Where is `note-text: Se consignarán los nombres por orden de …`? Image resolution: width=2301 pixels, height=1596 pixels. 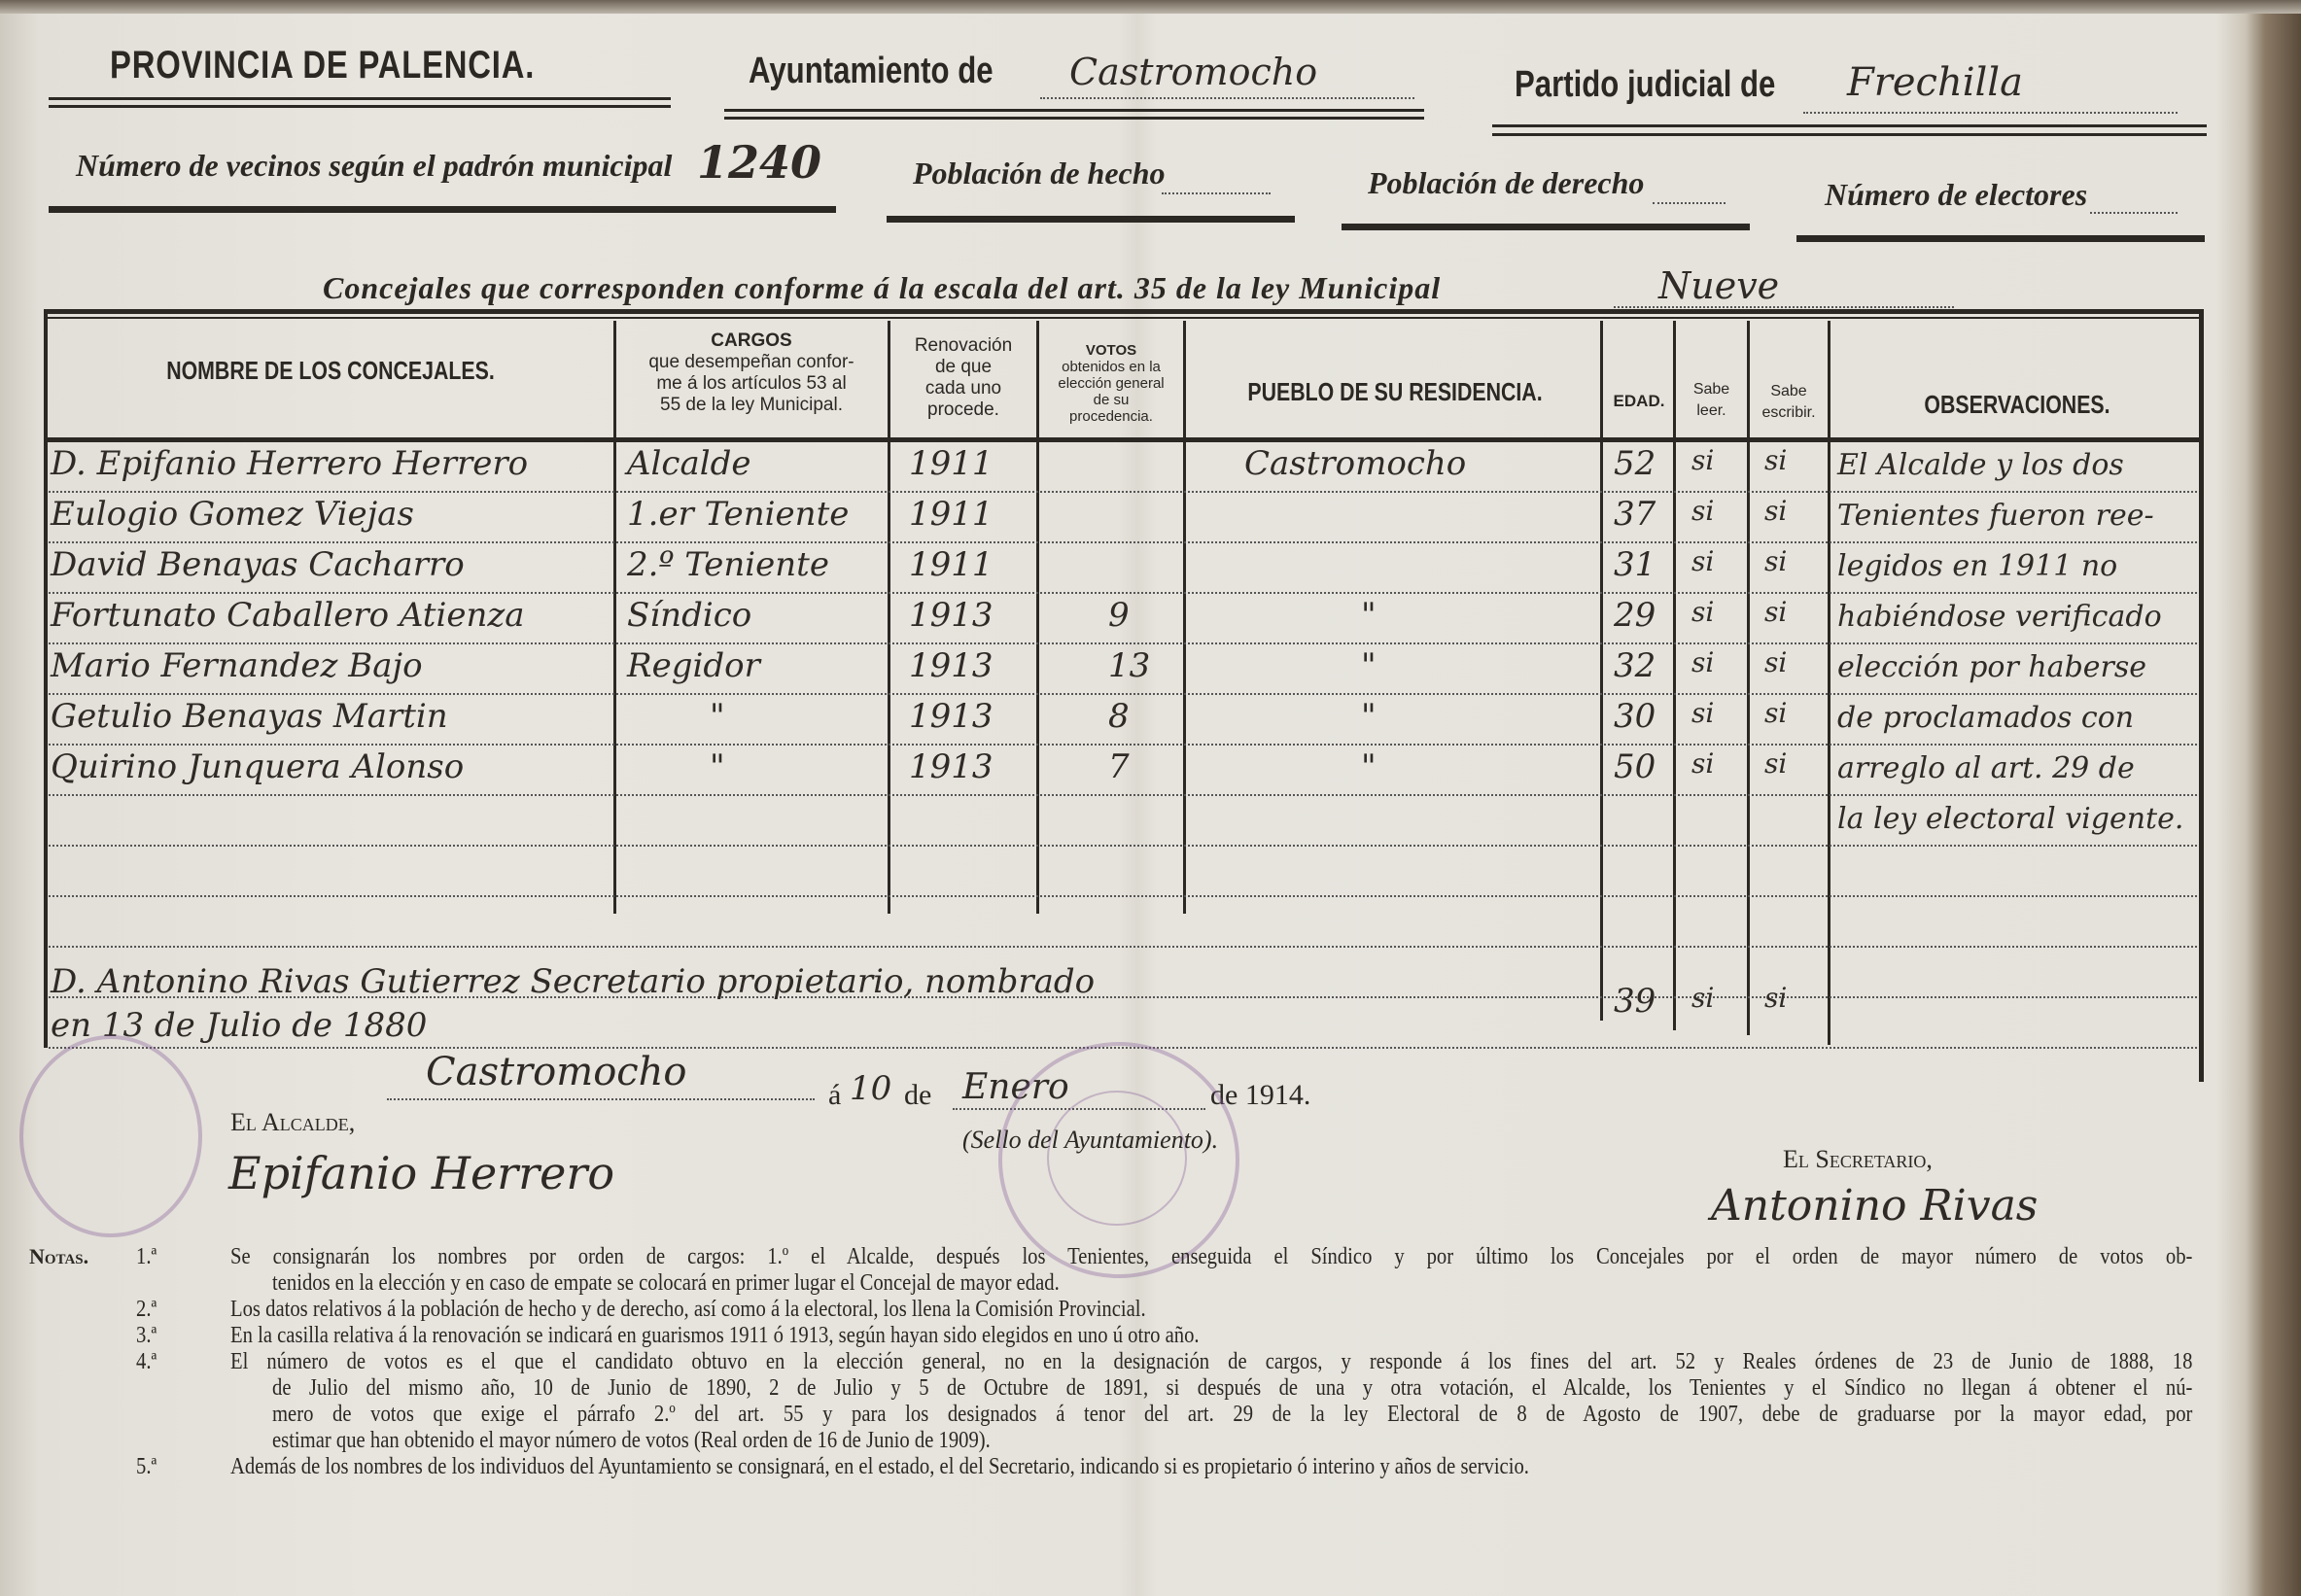
note-text: Se consignarán los nombres por orden de … is located at coordinates (1211, 1256).